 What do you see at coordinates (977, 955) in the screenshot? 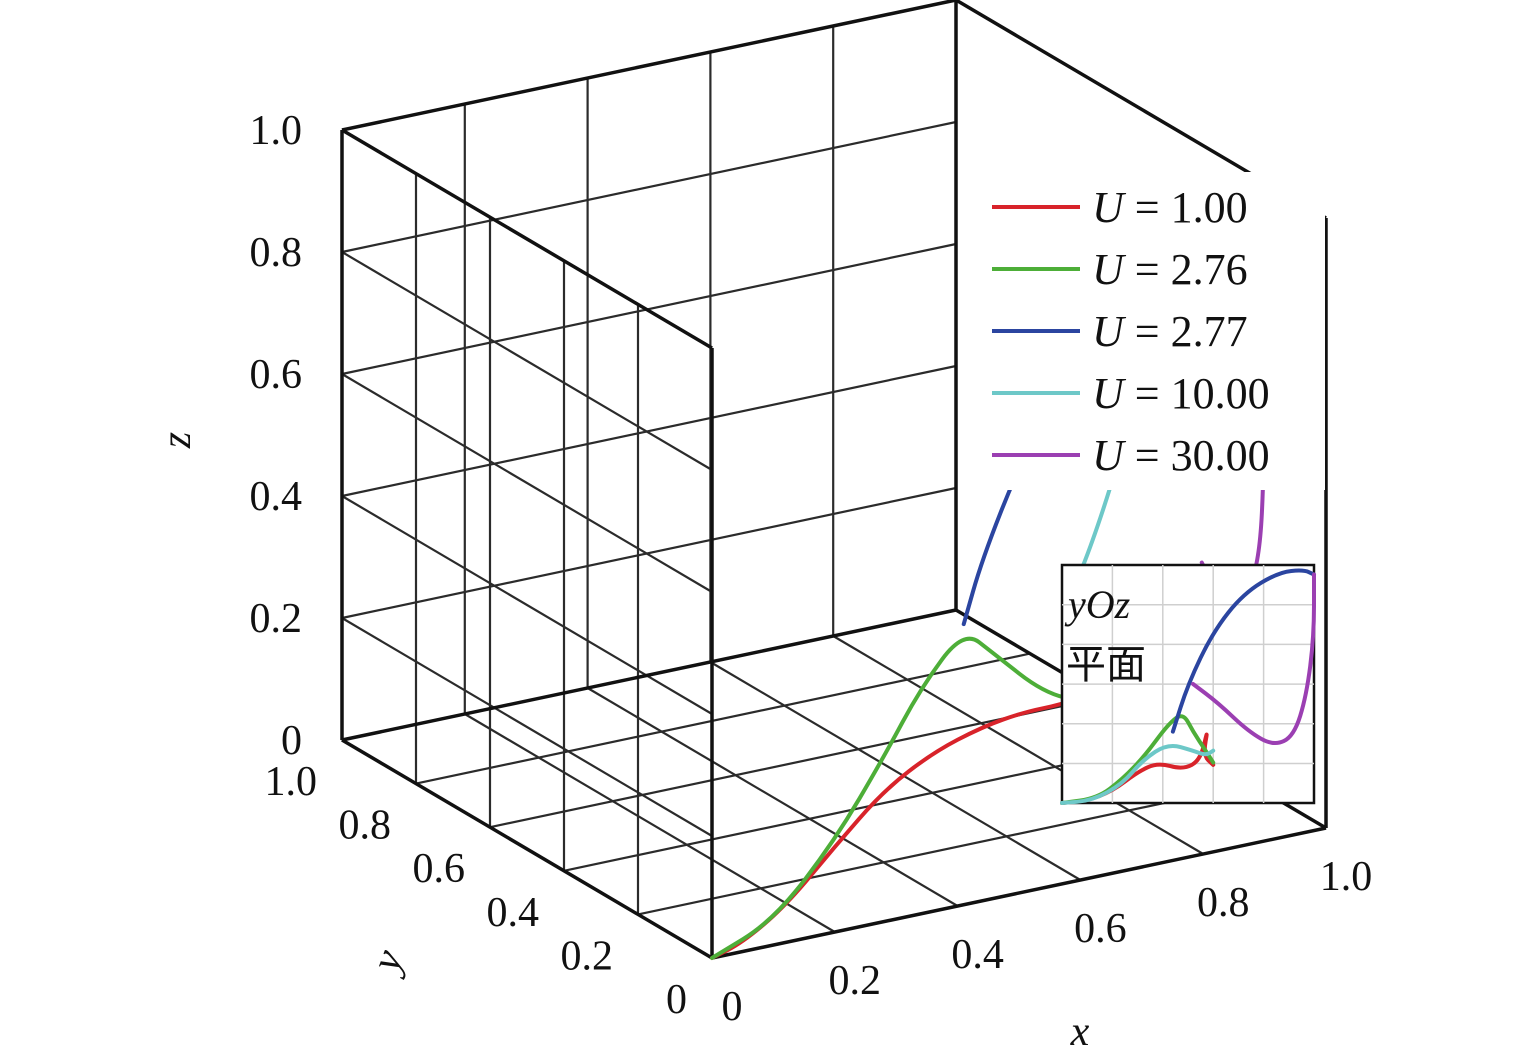
I see `x-tick-label: 0.4` at bounding box center [977, 955].